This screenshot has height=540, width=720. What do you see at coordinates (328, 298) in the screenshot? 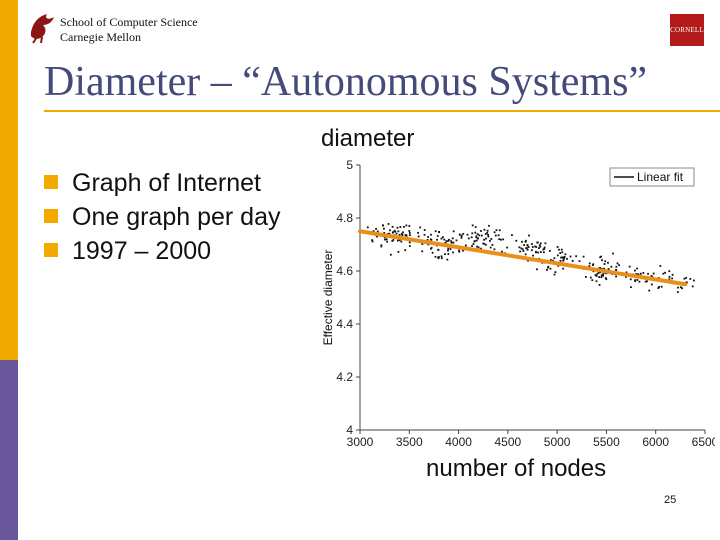
I see `y-axis-title: Effective diameter` at bounding box center [328, 298].